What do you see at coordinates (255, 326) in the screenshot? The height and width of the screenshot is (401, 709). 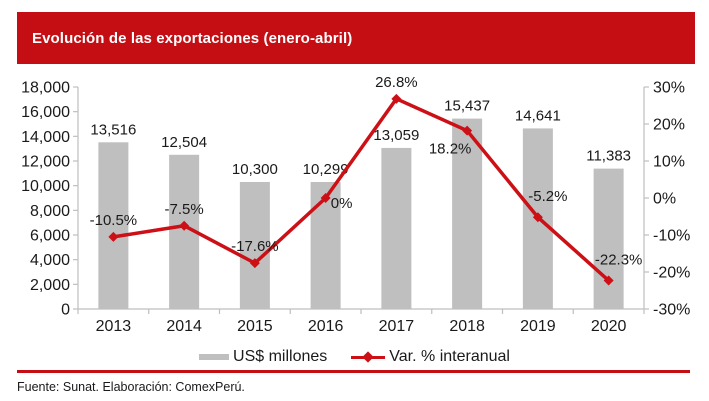 I see `svg-text: 2015` at bounding box center [255, 326].